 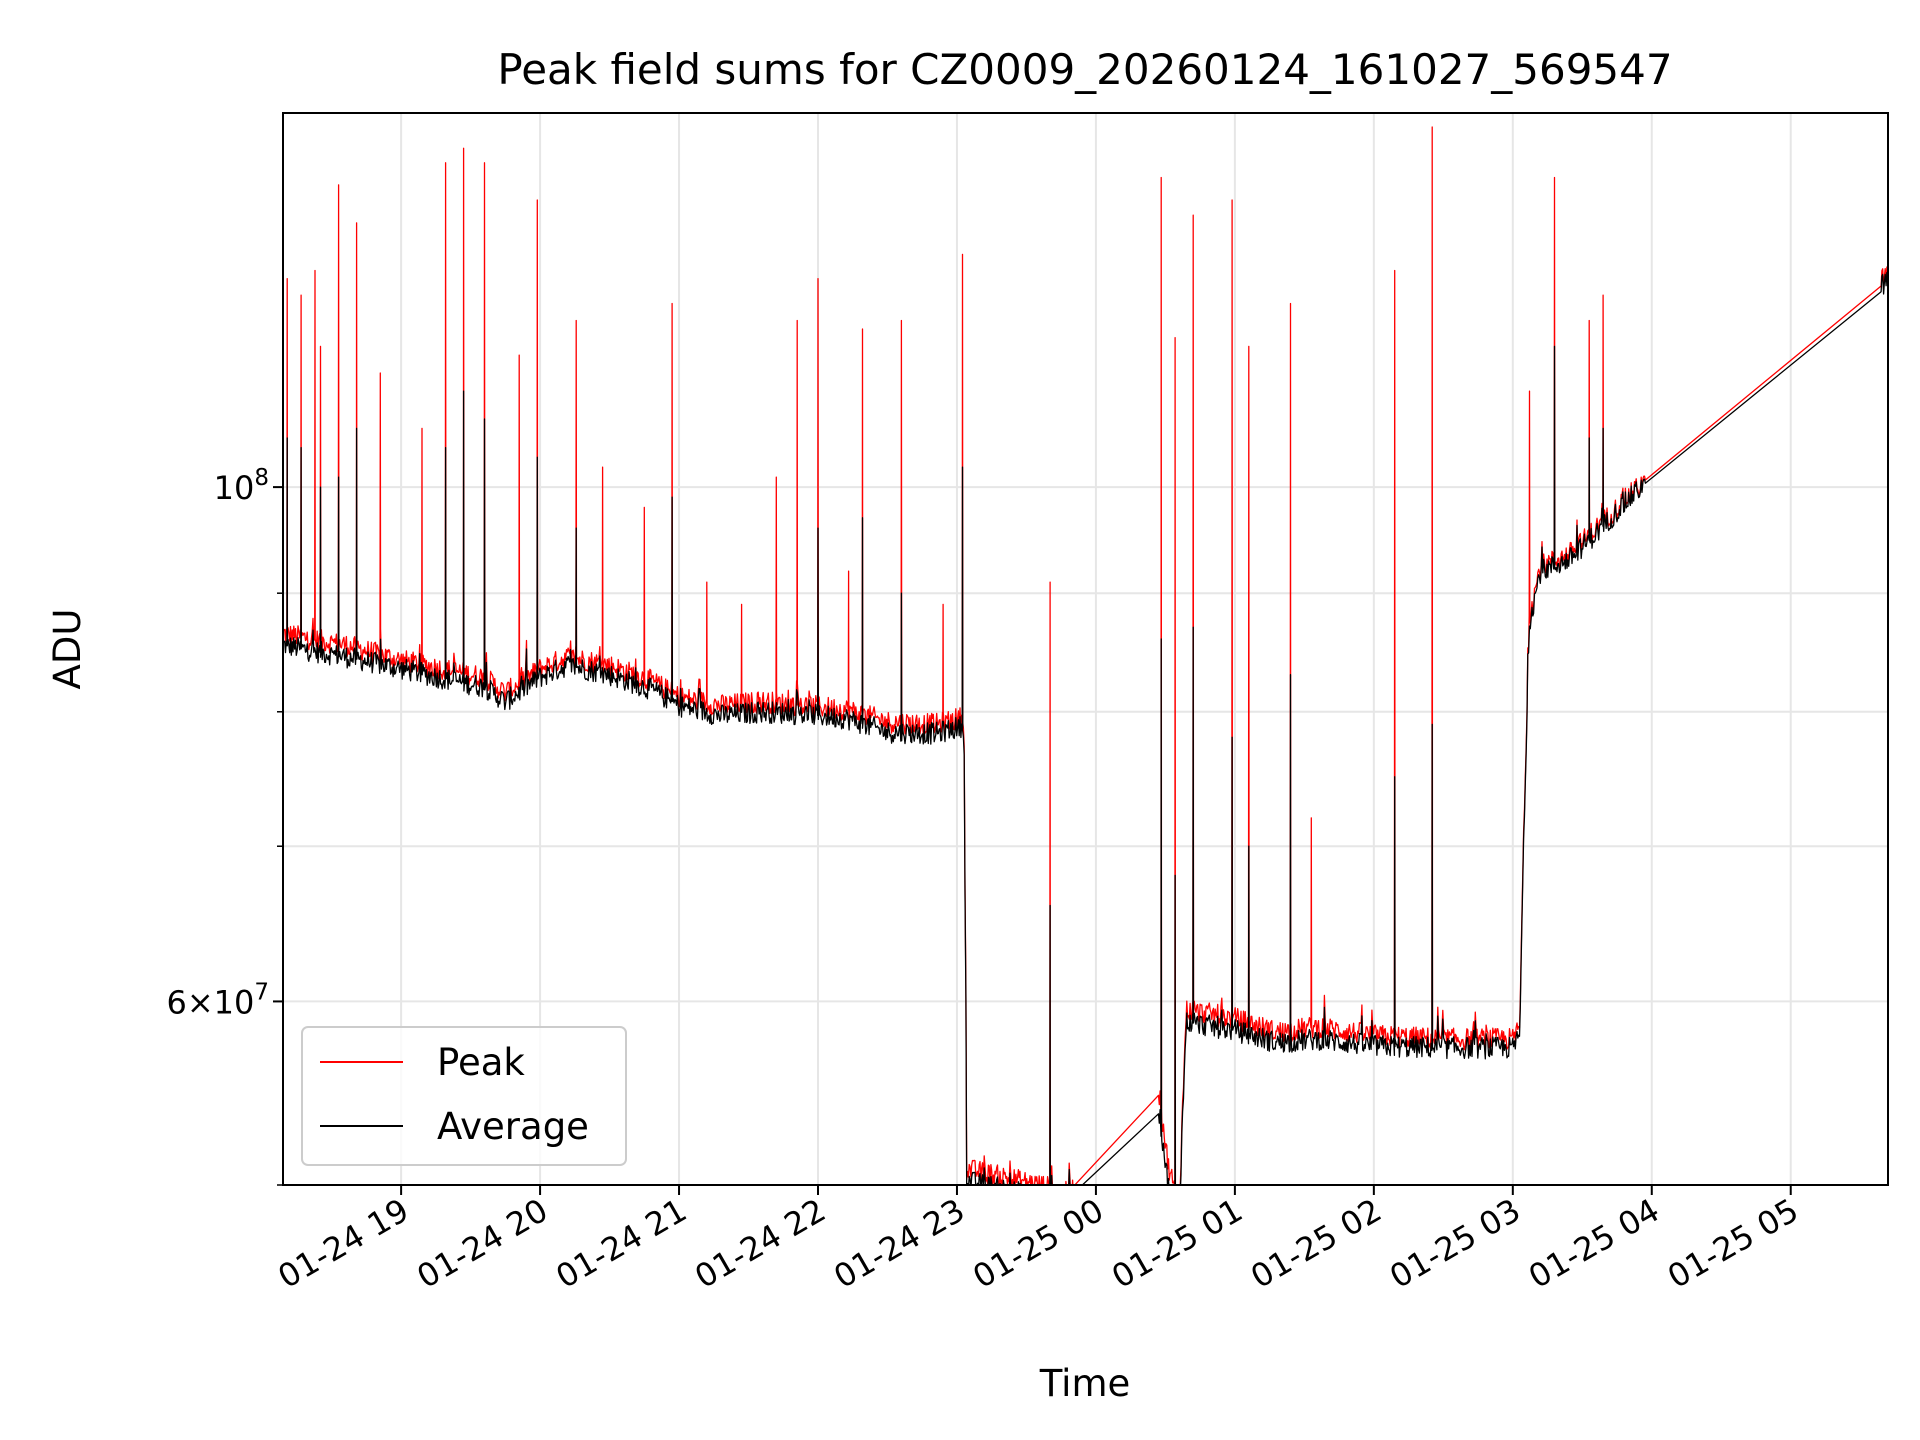 What do you see at coordinates (481, 1062) in the screenshot?
I see `legend-peak-label: Peak` at bounding box center [481, 1062].